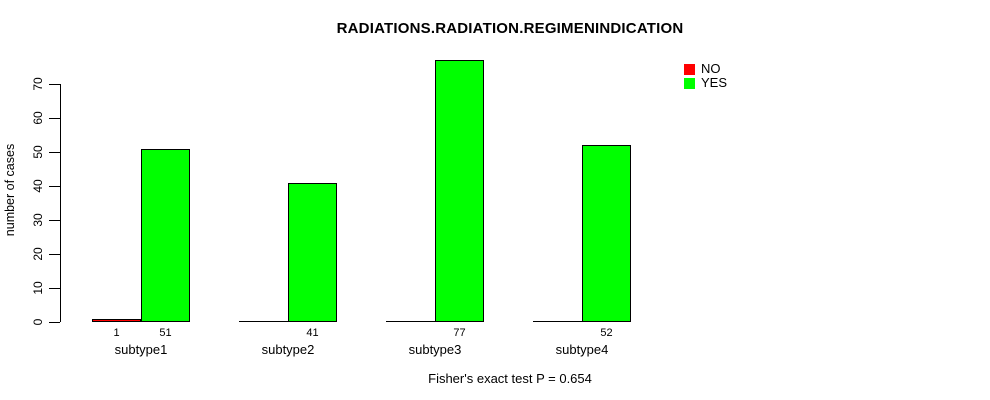 The image size is (990, 400). I want to click on y-axis-tick-label: 20, so click(38, 254).